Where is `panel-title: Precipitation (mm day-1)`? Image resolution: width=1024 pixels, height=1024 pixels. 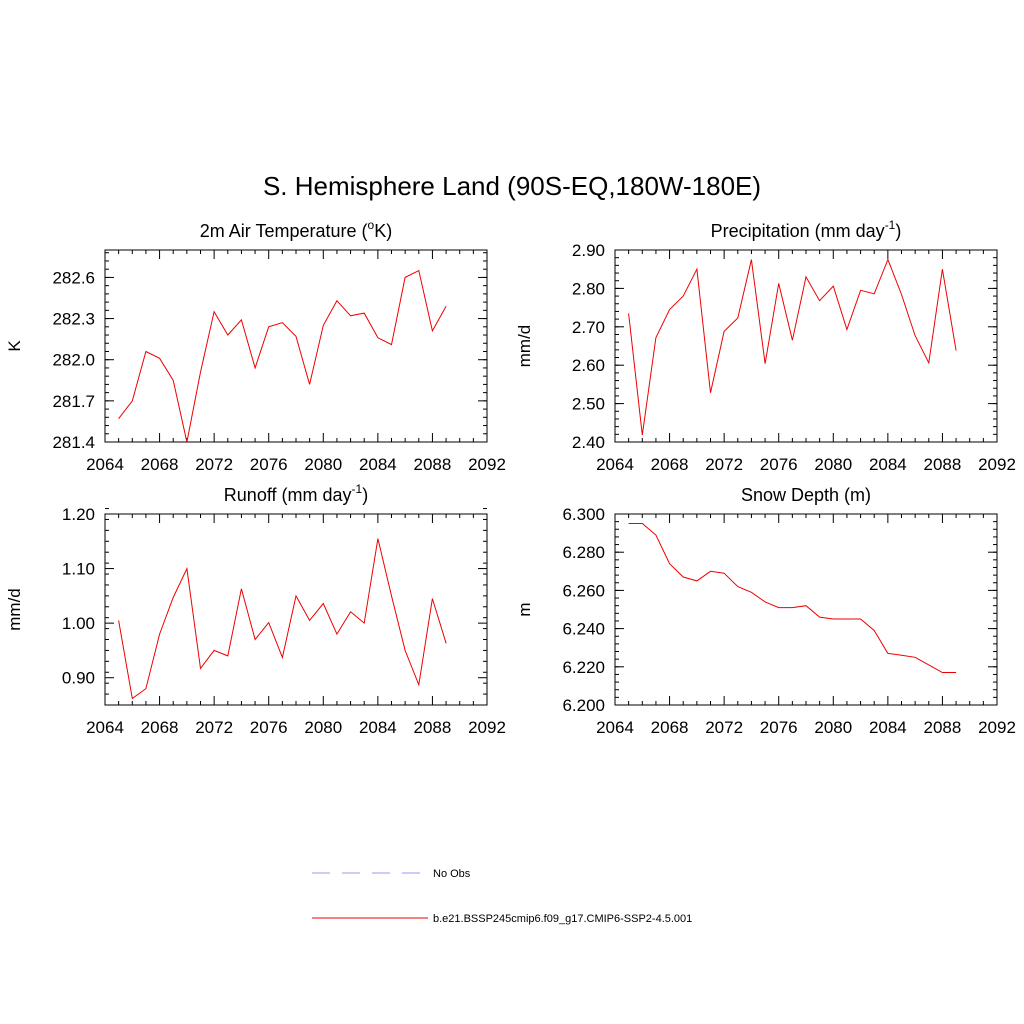
panel-title: Precipitation (mm day-1) is located at coordinates (806, 229).